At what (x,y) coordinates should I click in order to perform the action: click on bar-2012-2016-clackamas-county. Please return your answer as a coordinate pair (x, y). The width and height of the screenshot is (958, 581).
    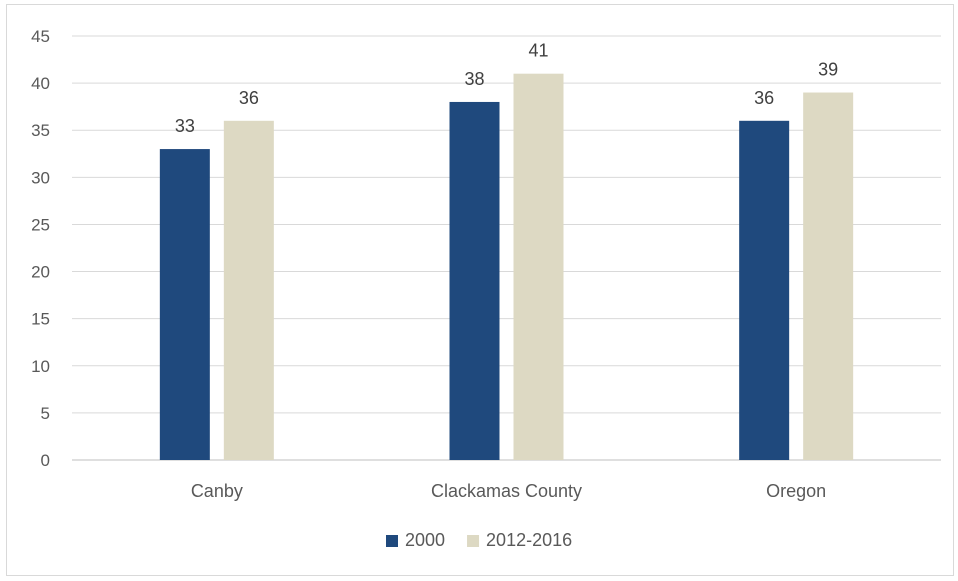
    Looking at the image, I should click on (538, 266).